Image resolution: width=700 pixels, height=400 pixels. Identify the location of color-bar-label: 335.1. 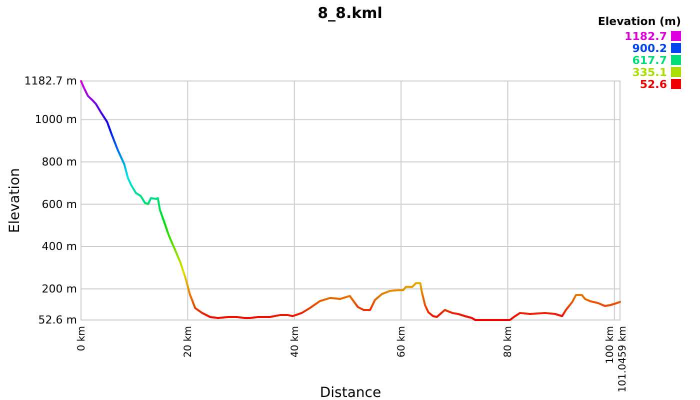
(649, 72).